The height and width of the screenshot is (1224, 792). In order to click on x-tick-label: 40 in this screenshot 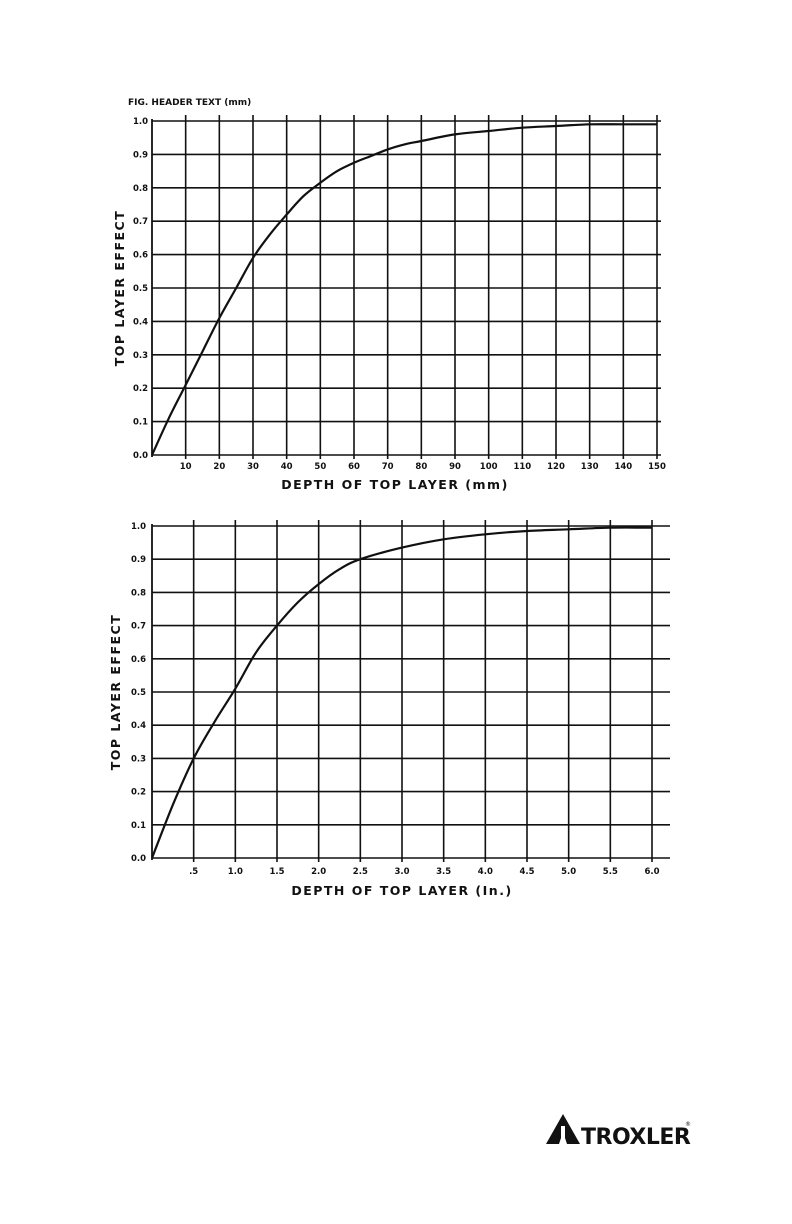, I will do `click(287, 467)`.